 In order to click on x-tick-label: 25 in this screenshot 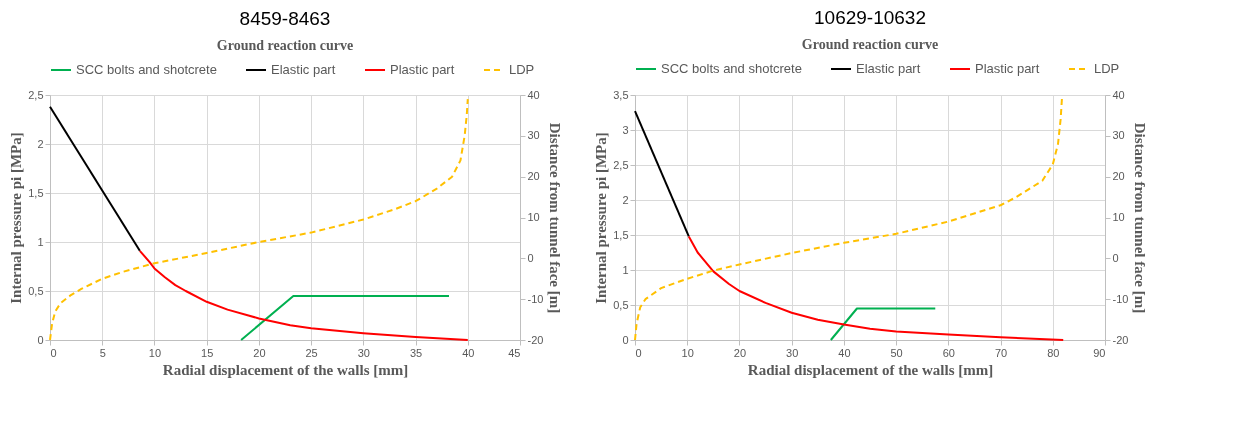, I will do `click(311, 352)`.